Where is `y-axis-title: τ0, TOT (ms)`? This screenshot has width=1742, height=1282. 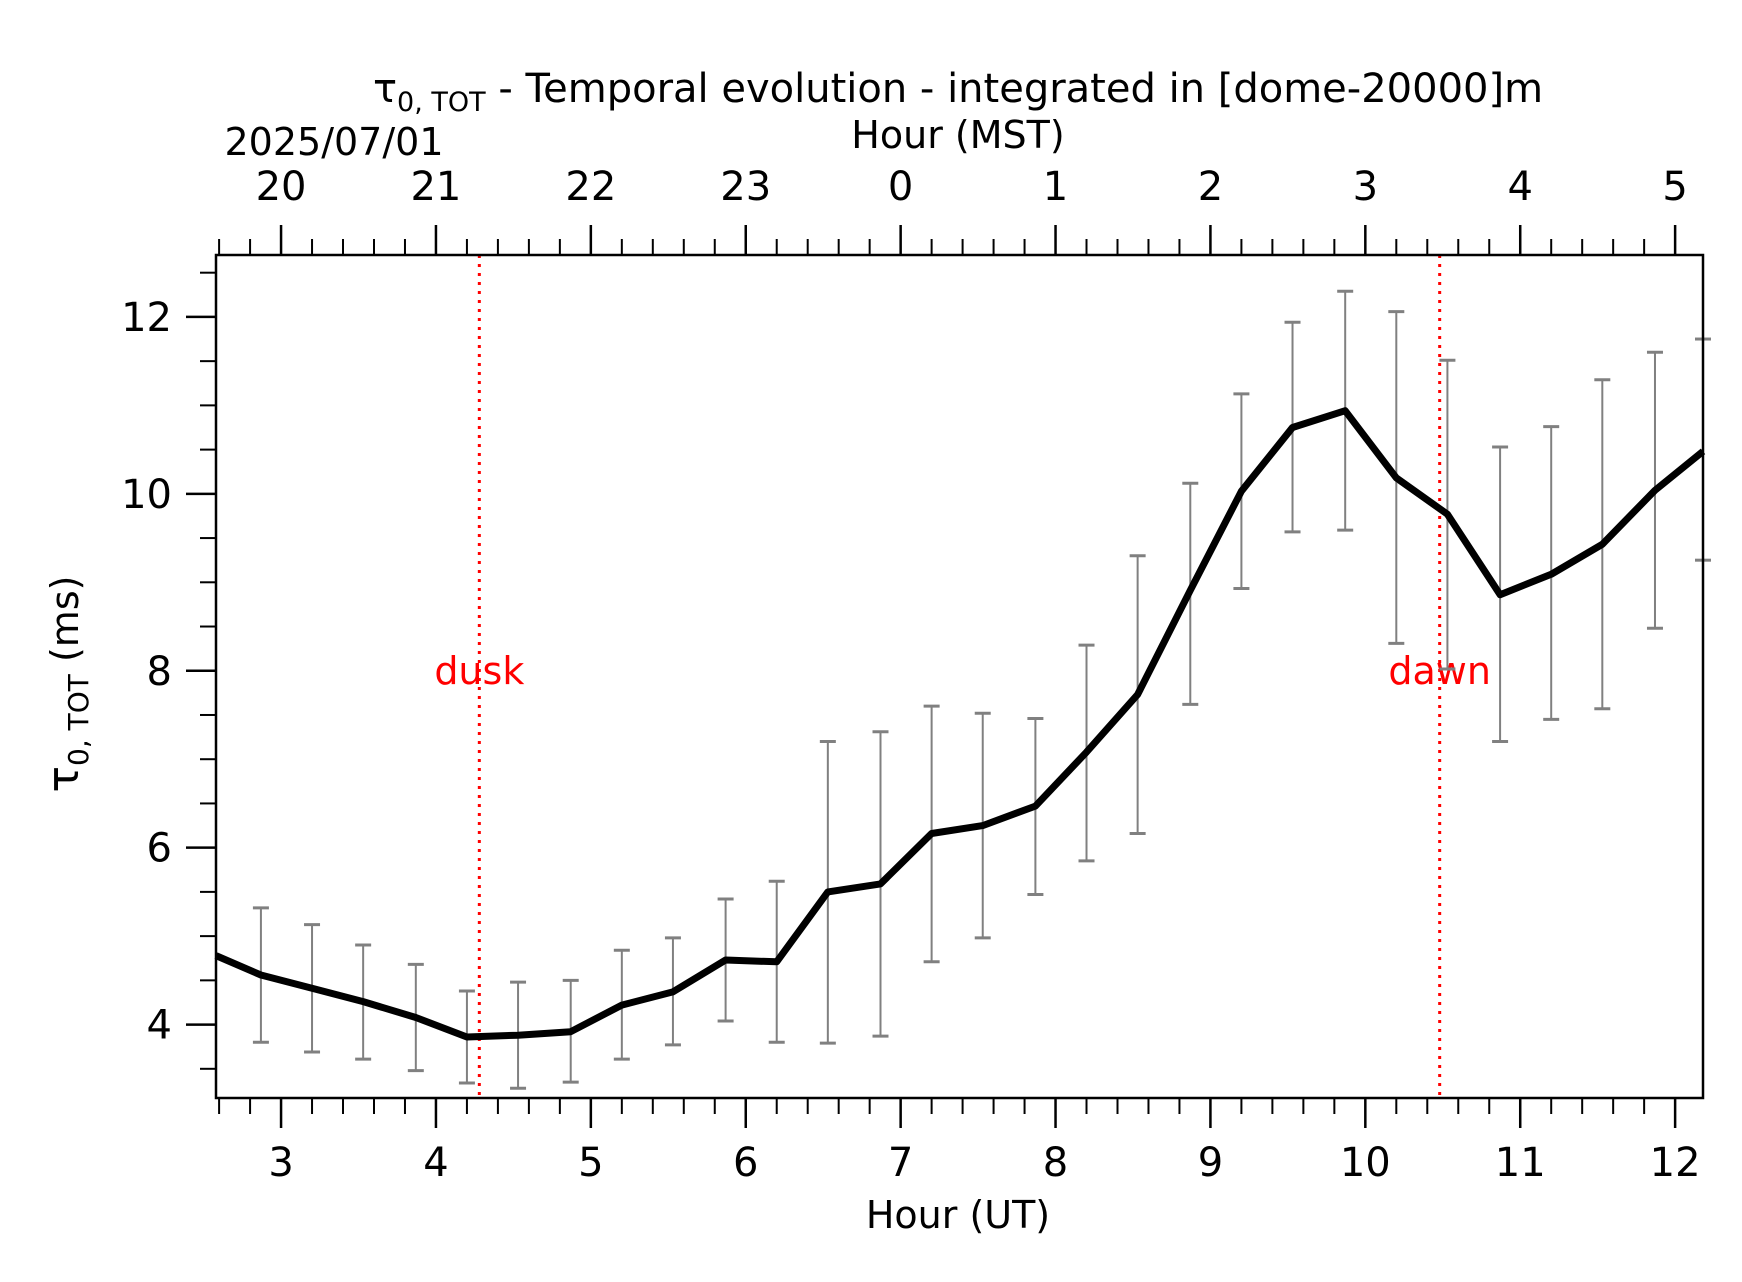 y-axis-title: τ0, TOT (ms) is located at coordinates (66, 684).